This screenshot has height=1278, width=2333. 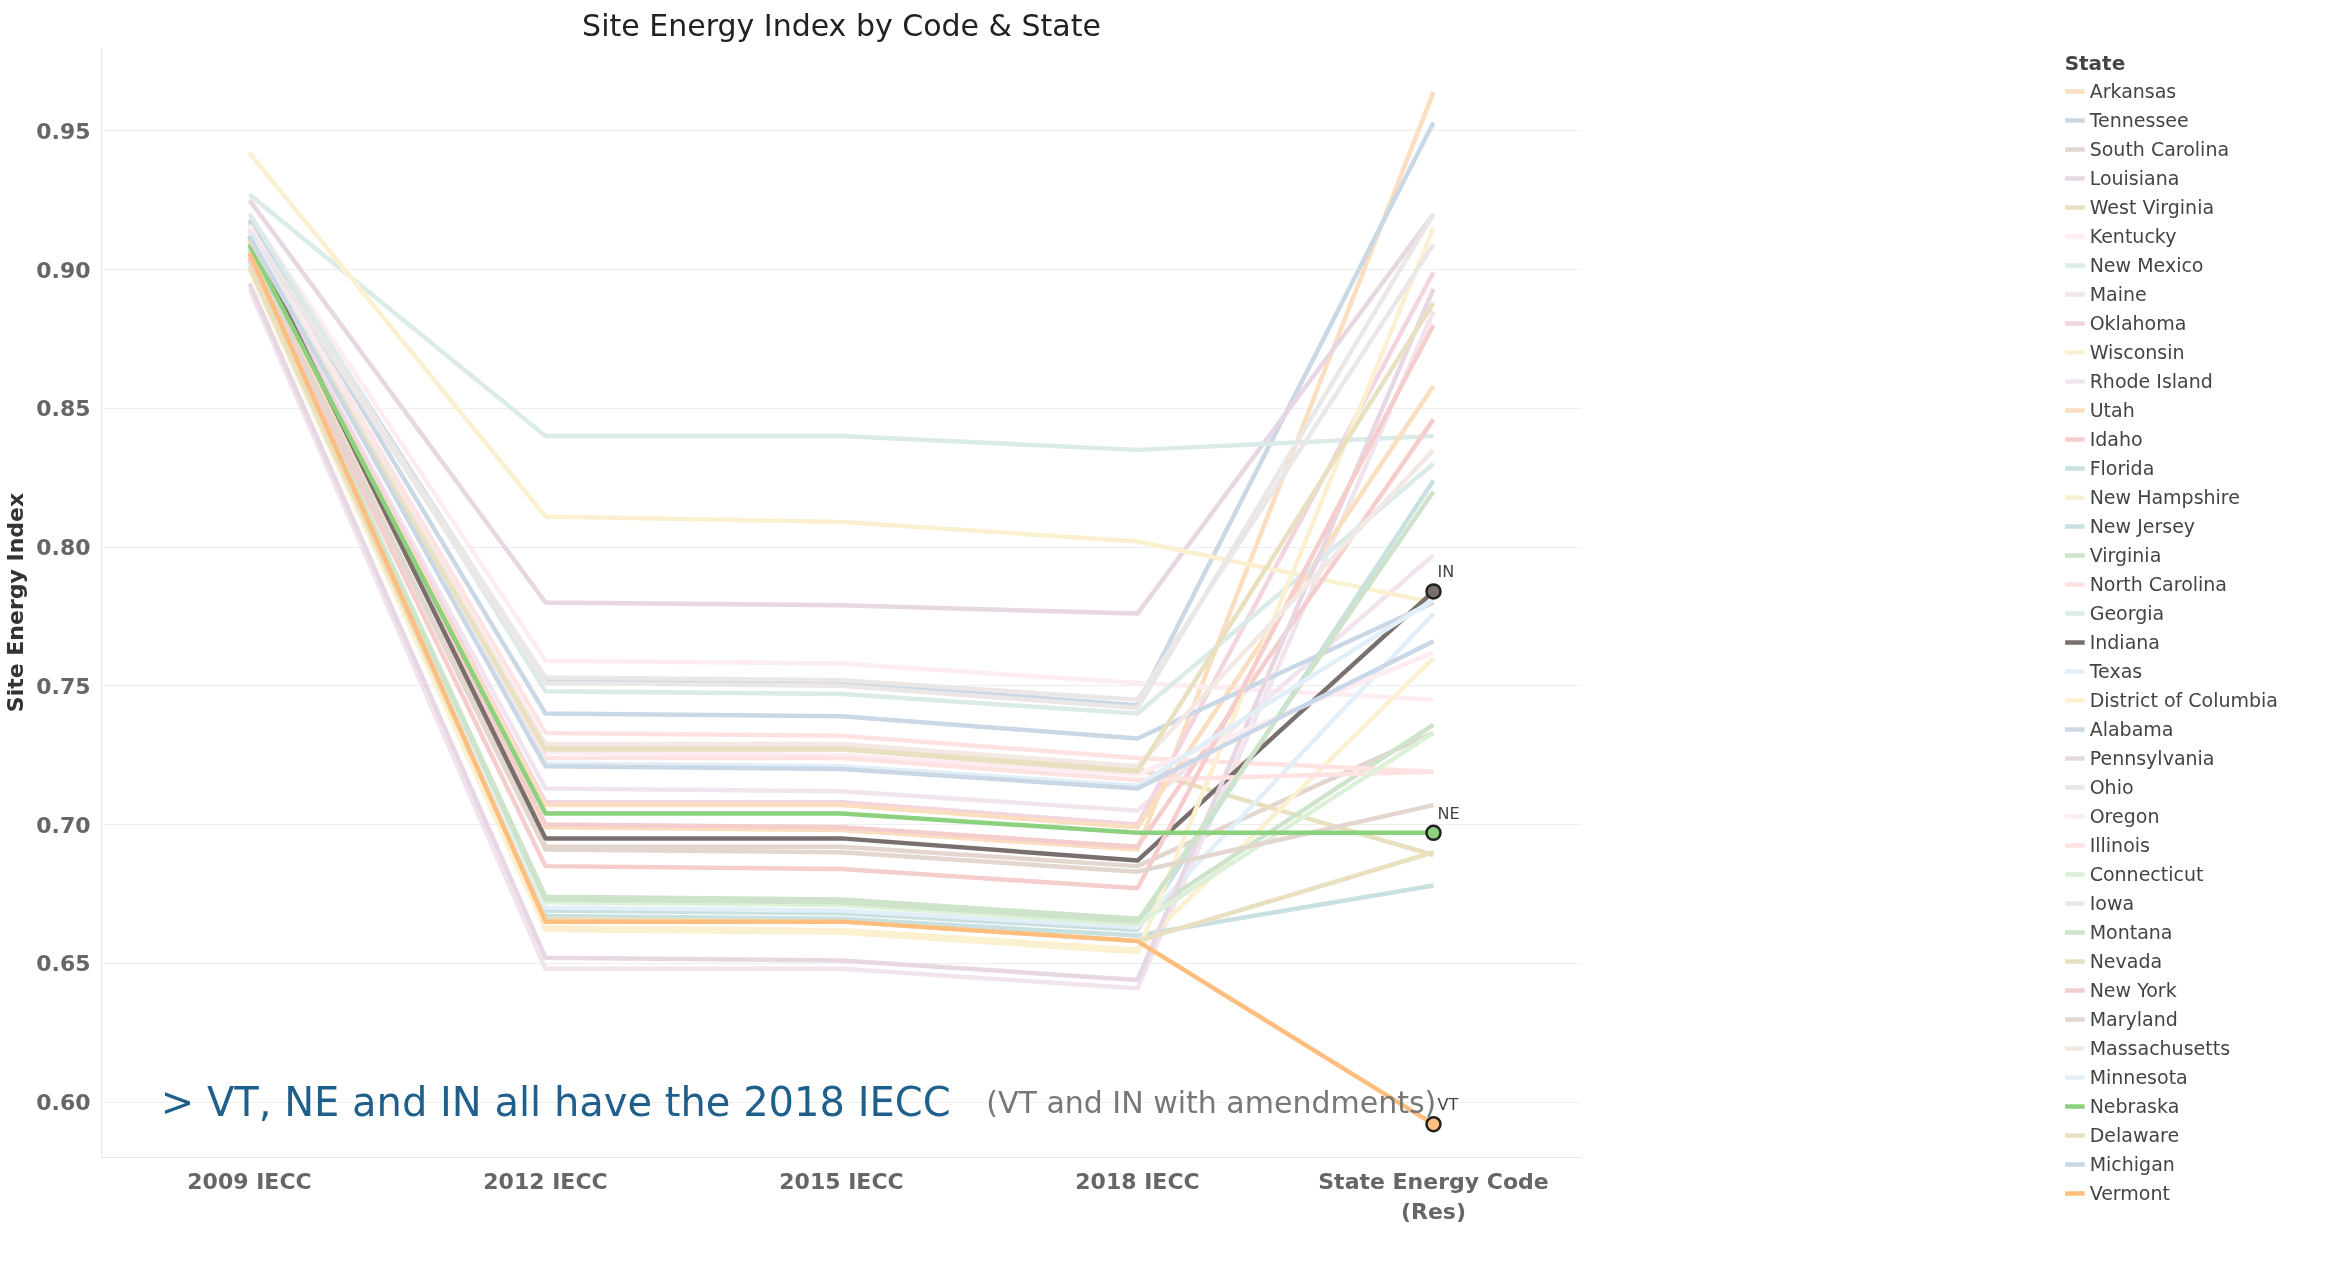 I want to click on chart-title: Site Energy Index by Code & State, so click(x=841, y=25).